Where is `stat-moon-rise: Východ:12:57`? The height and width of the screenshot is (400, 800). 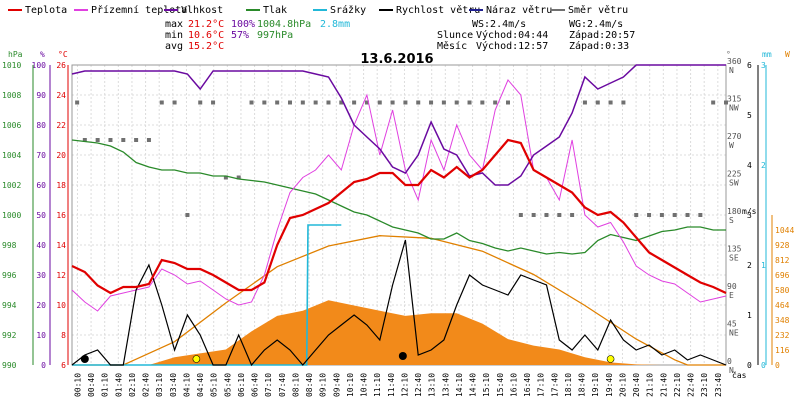 stat-moon-rise: Východ:12:57 is located at coordinates (512, 46).